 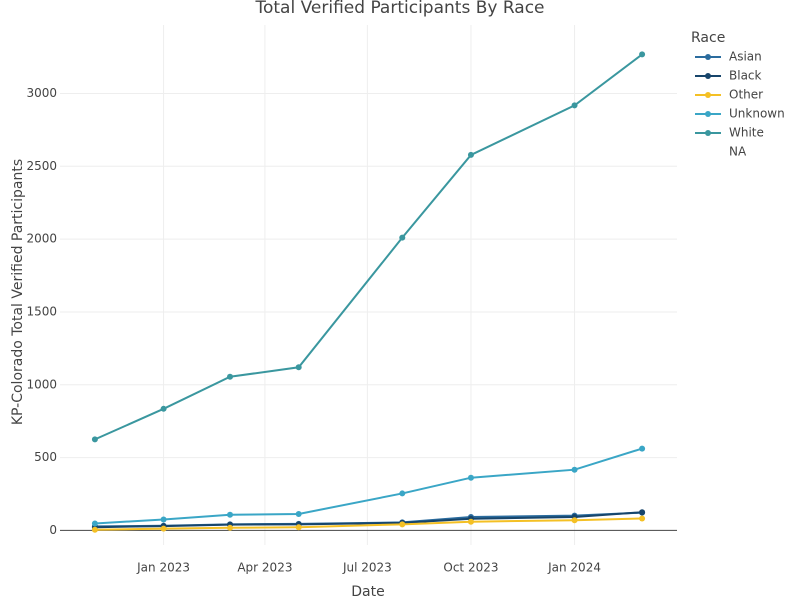 What do you see at coordinates (746, 95) in the screenshot?
I see `legend-label: Other` at bounding box center [746, 95].